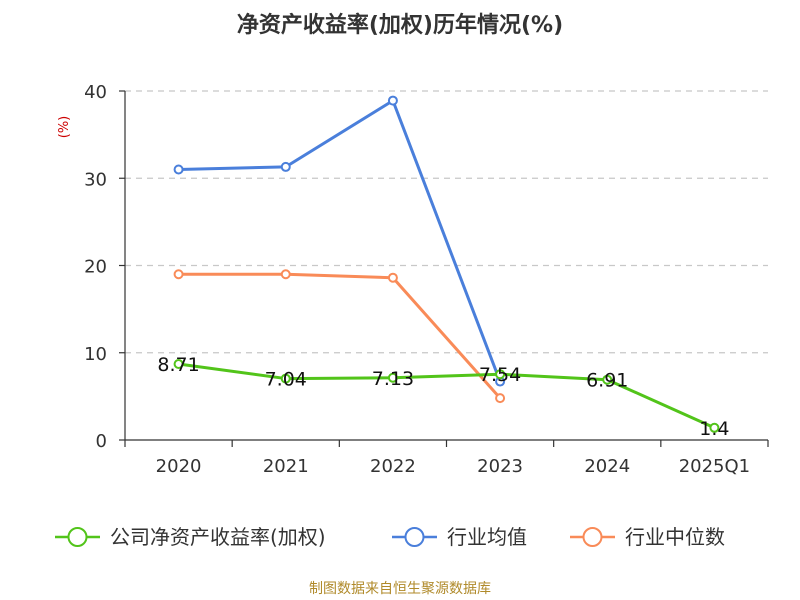  I want to click on x-tick-label: 2025Q1, so click(714, 466).